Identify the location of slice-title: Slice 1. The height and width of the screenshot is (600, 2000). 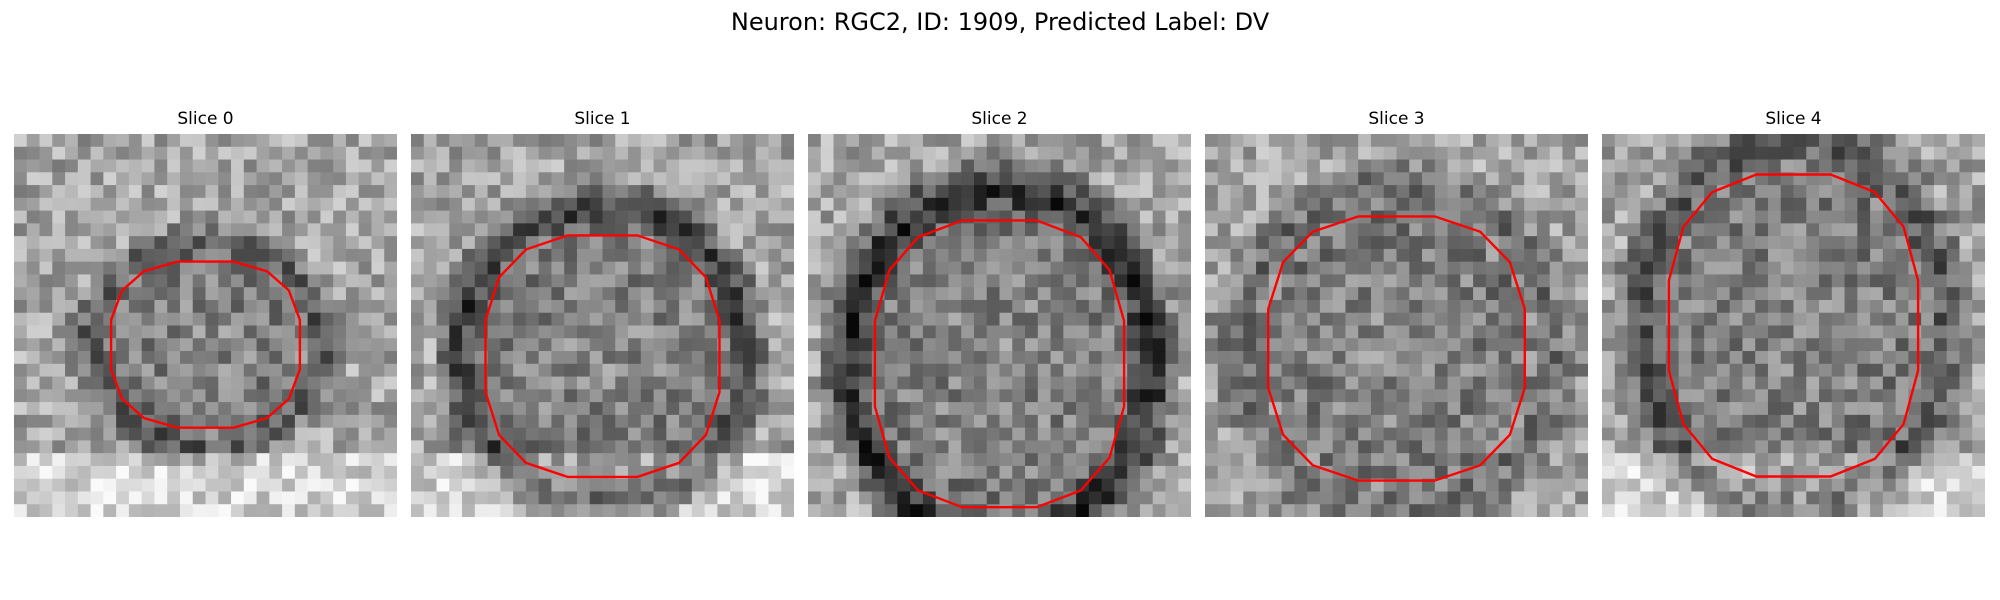
(602, 119).